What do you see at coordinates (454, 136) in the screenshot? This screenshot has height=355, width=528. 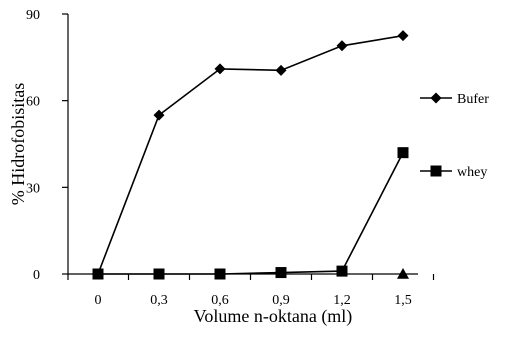 I see `legend: Bufer whey` at bounding box center [454, 136].